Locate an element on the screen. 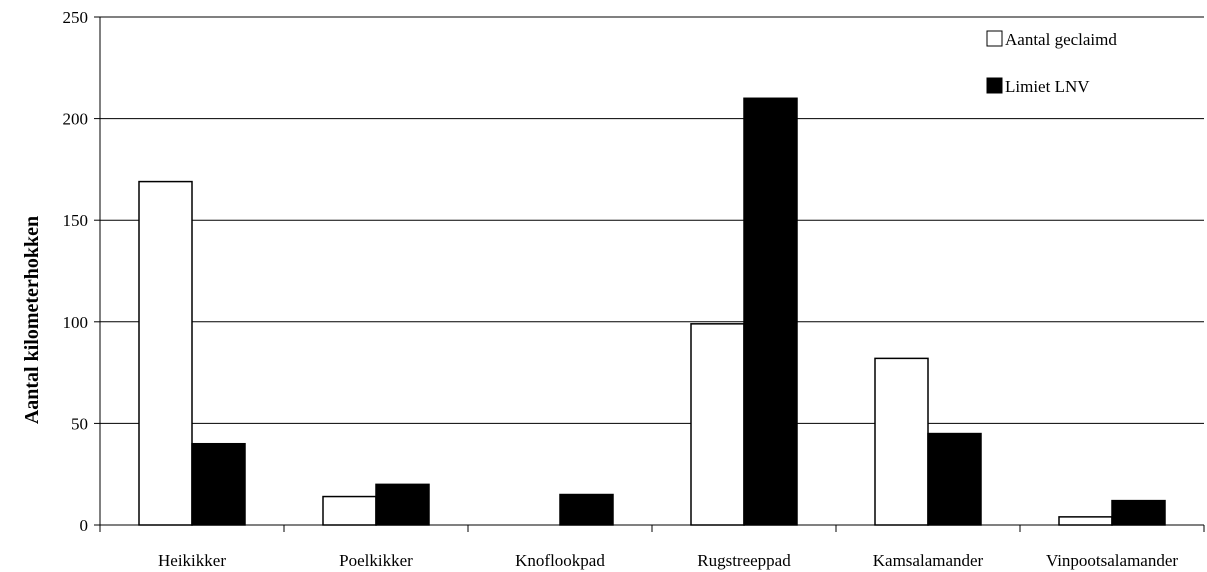 This screenshot has height=572, width=1207. bar-geclaimd-poelkikker is located at coordinates (349, 510).